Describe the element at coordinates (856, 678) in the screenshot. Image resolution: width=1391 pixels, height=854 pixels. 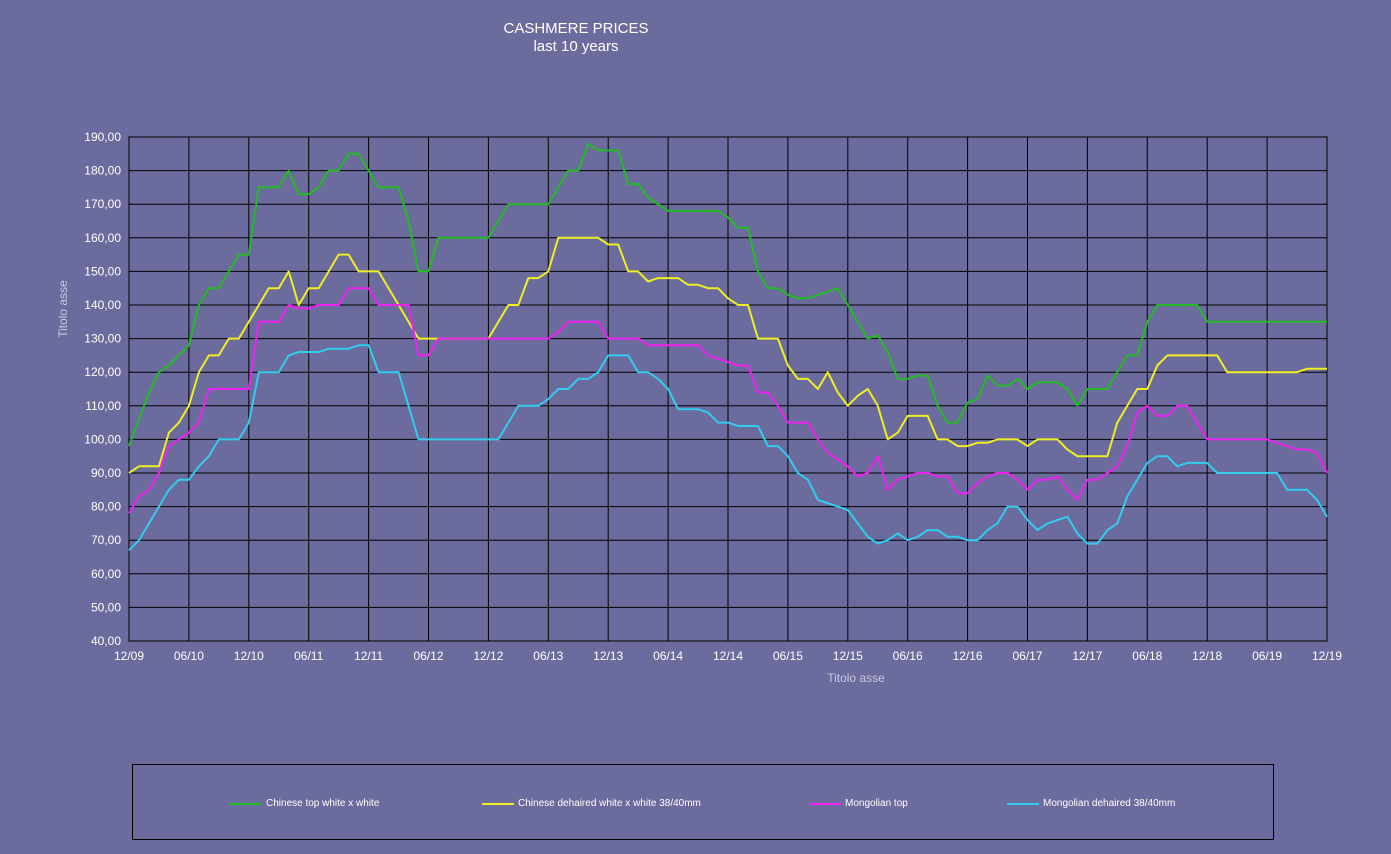
I see `x-axis-title: Titolo asse` at that location.